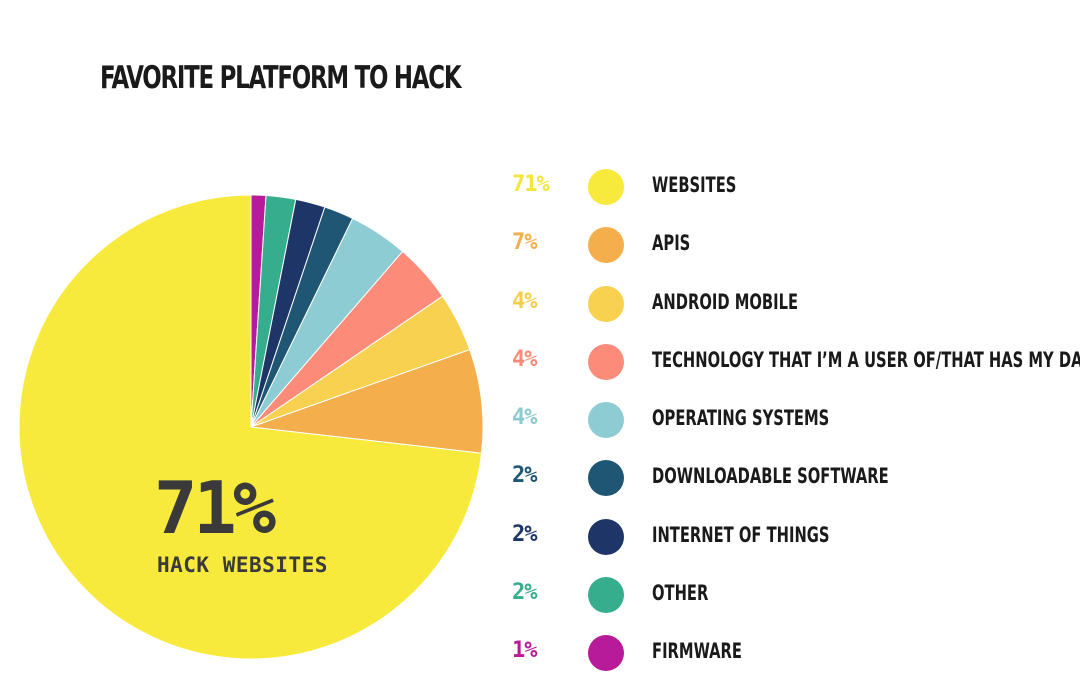 The image size is (1080, 697). Describe the element at coordinates (697, 651) in the screenshot. I see `legend-label: FIRMWARE` at that location.